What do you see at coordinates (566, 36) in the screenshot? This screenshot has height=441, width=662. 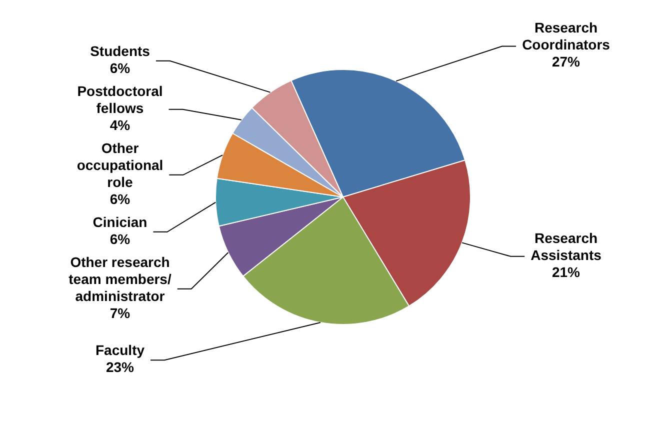 I see `slice-label: Research Coordinators` at bounding box center [566, 36].